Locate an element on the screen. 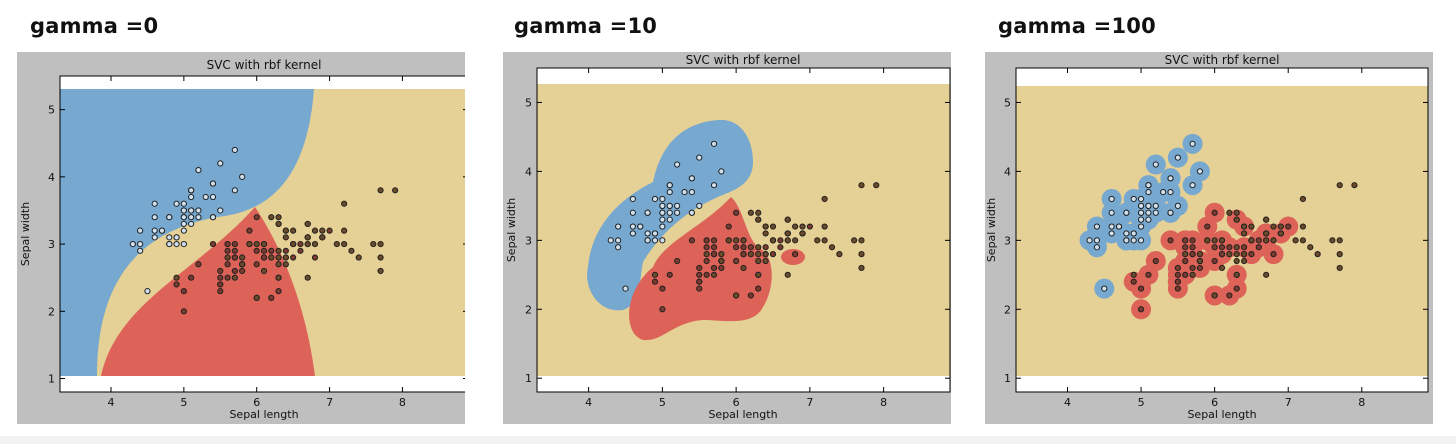 The height and width of the screenshot is (444, 1456). x-tick-label: 5 is located at coordinates (662, 402).